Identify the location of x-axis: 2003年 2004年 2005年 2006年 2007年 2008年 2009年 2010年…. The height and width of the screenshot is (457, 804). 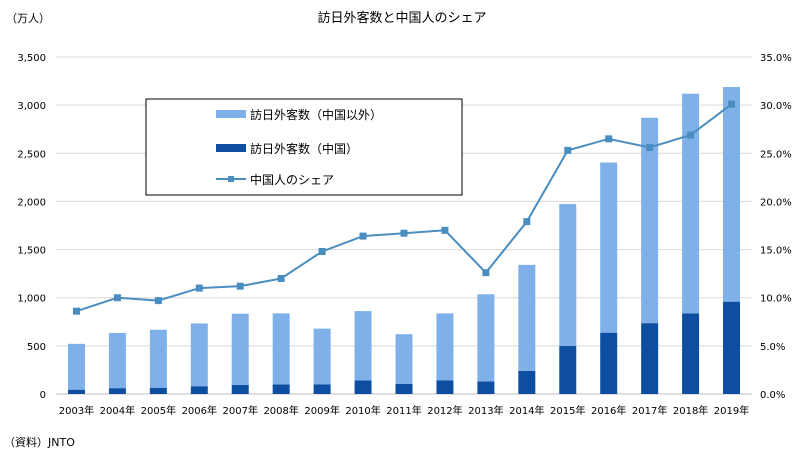
(404, 410).